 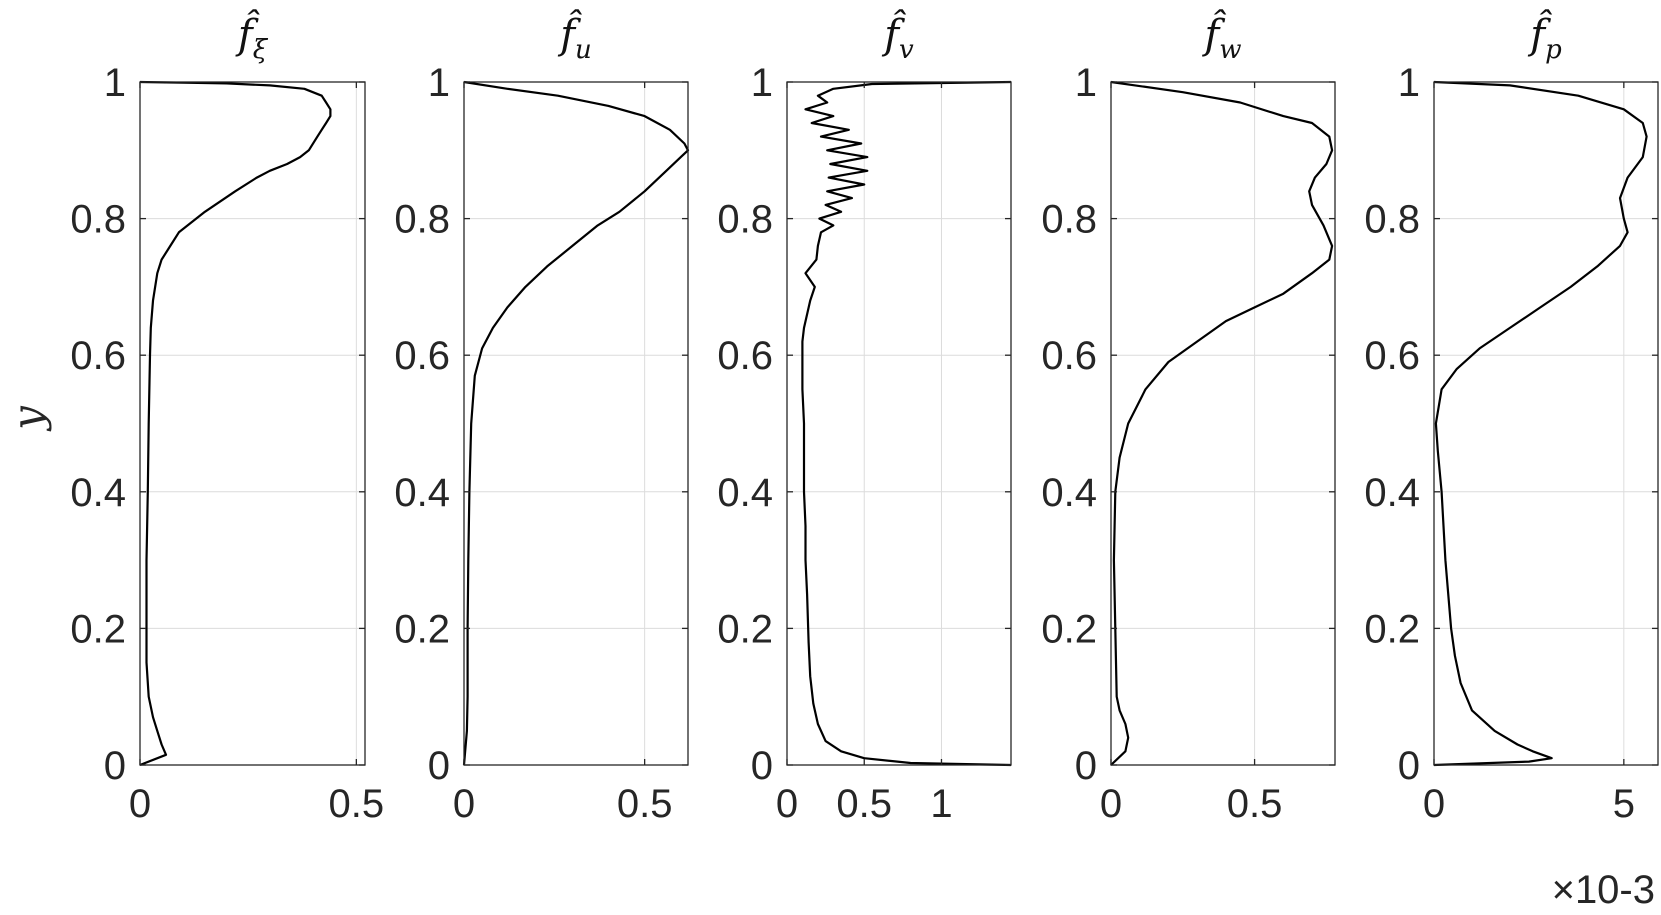 I want to click on panel-title-subscript: ξ, so click(x=261, y=50).